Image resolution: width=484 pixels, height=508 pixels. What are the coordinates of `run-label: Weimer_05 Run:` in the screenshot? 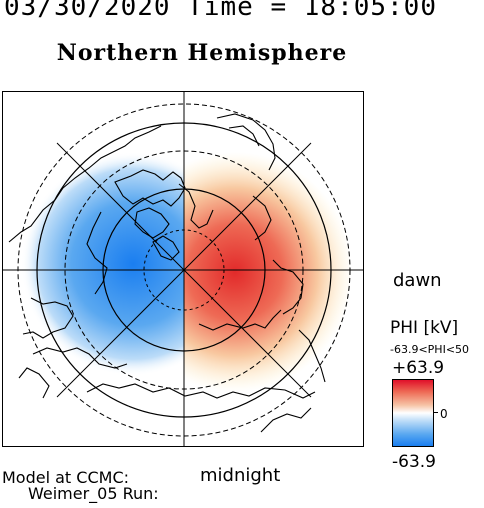 It's located at (93, 493).